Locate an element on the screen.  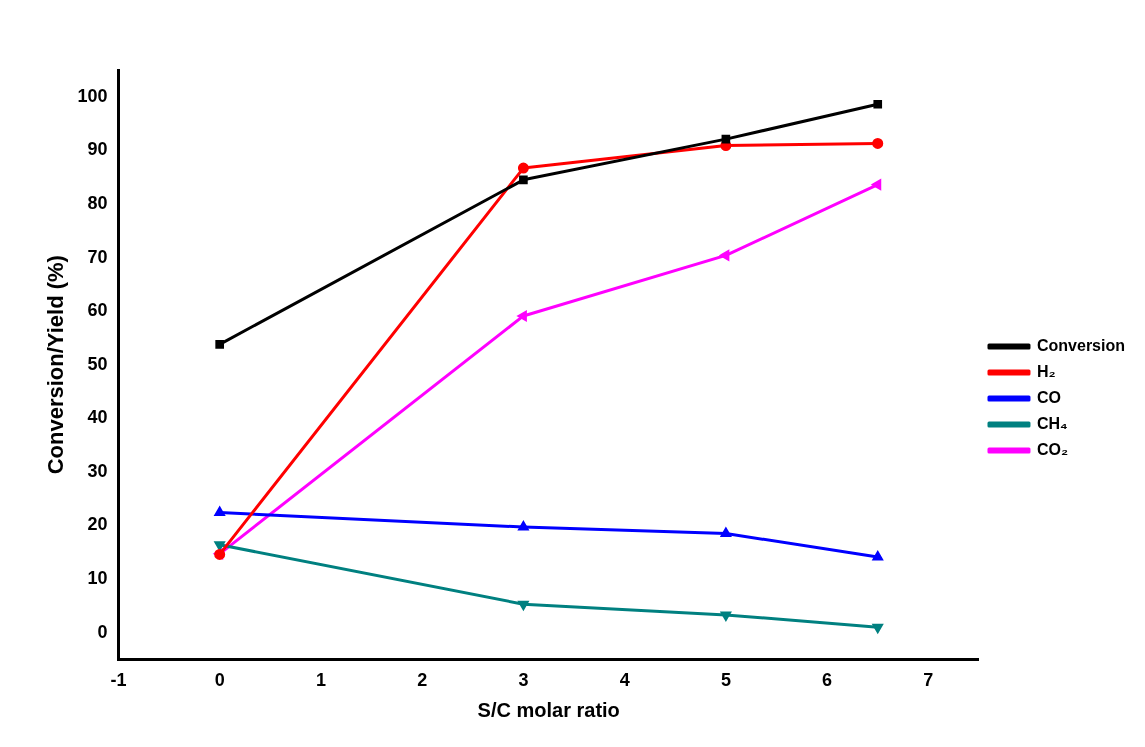
legend-label: CH₄ is located at coordinates (1052, 423).